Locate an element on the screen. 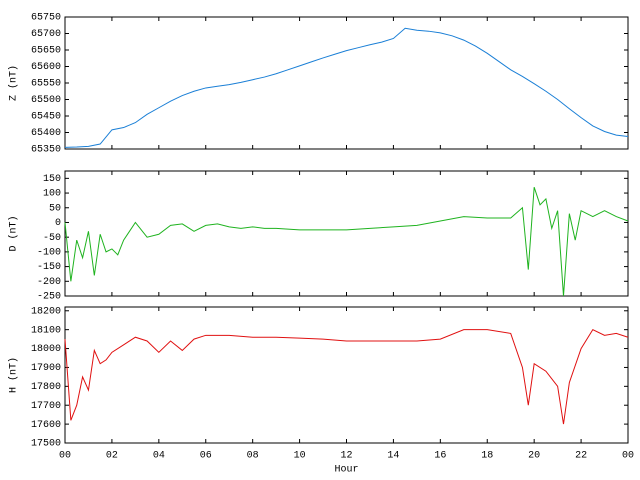 Image resolution: width=640 pixels, height=480 pixels. x-tick-label: 10 is located at coordinates (300, 456).